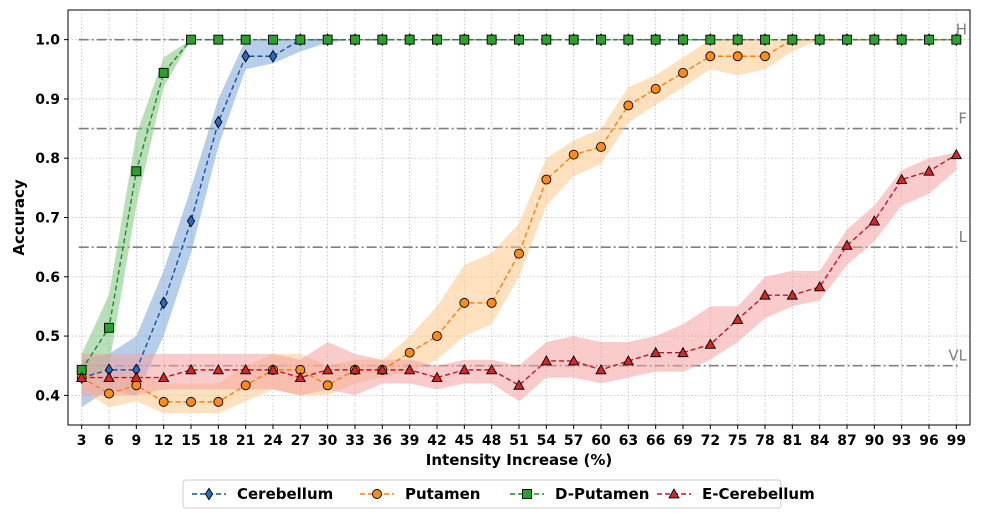 The height and width of the screenshot is (513, 982). Describe the element at coordinates (245, 441) in the screenshot. I see `x-tick-label: 21` at that location.